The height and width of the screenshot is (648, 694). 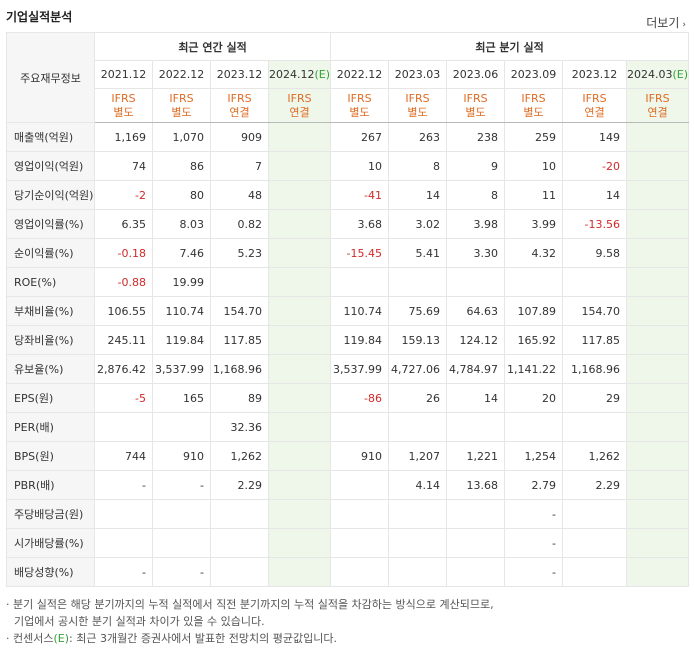 What do you see at coordinates (50, 77) in the screenshot?
I see `label-header: 주요재무정보` at bounding box center [50, 77].